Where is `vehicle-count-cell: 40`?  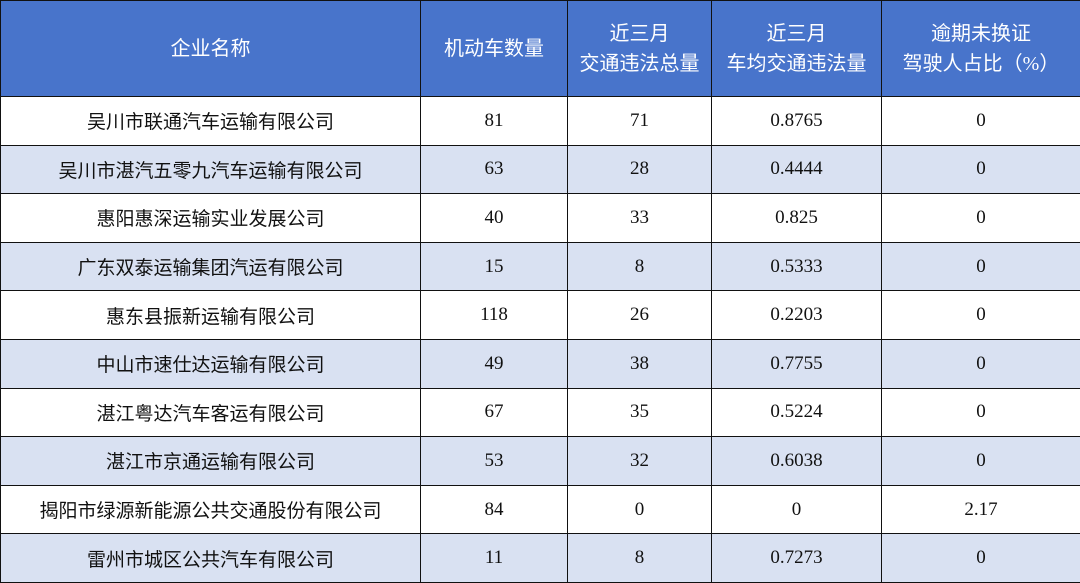 vehicle-count-cell: 40 is located at coordinates (494, 218).